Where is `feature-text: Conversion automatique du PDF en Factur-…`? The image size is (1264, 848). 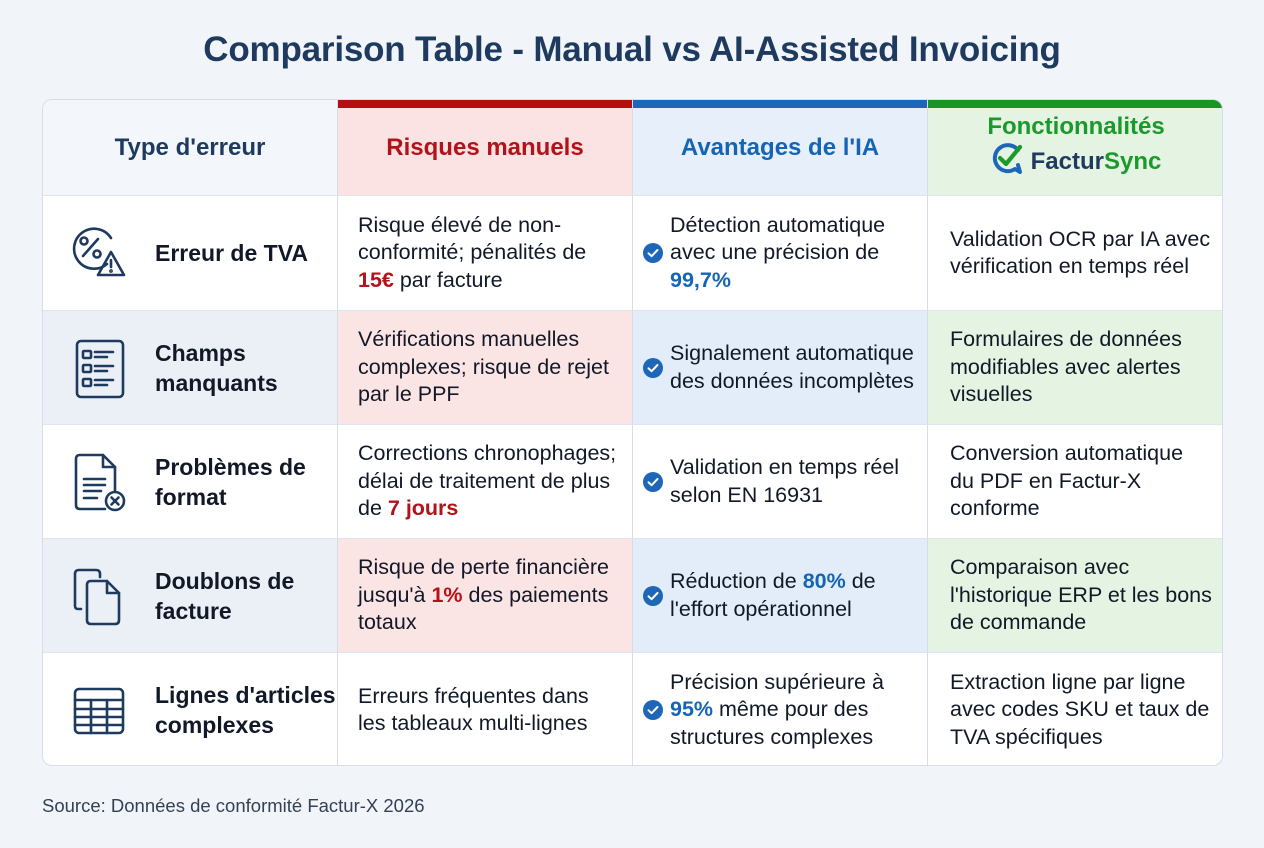 feature-text: Conversion automatique du PDF en Factur-… is located at coordinates (1067, 481).